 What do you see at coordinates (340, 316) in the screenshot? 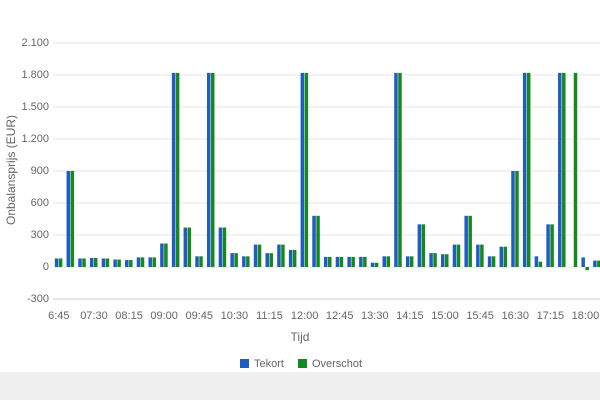
I see `x-tick-label: 12:45` at bounding box center [340, 316].